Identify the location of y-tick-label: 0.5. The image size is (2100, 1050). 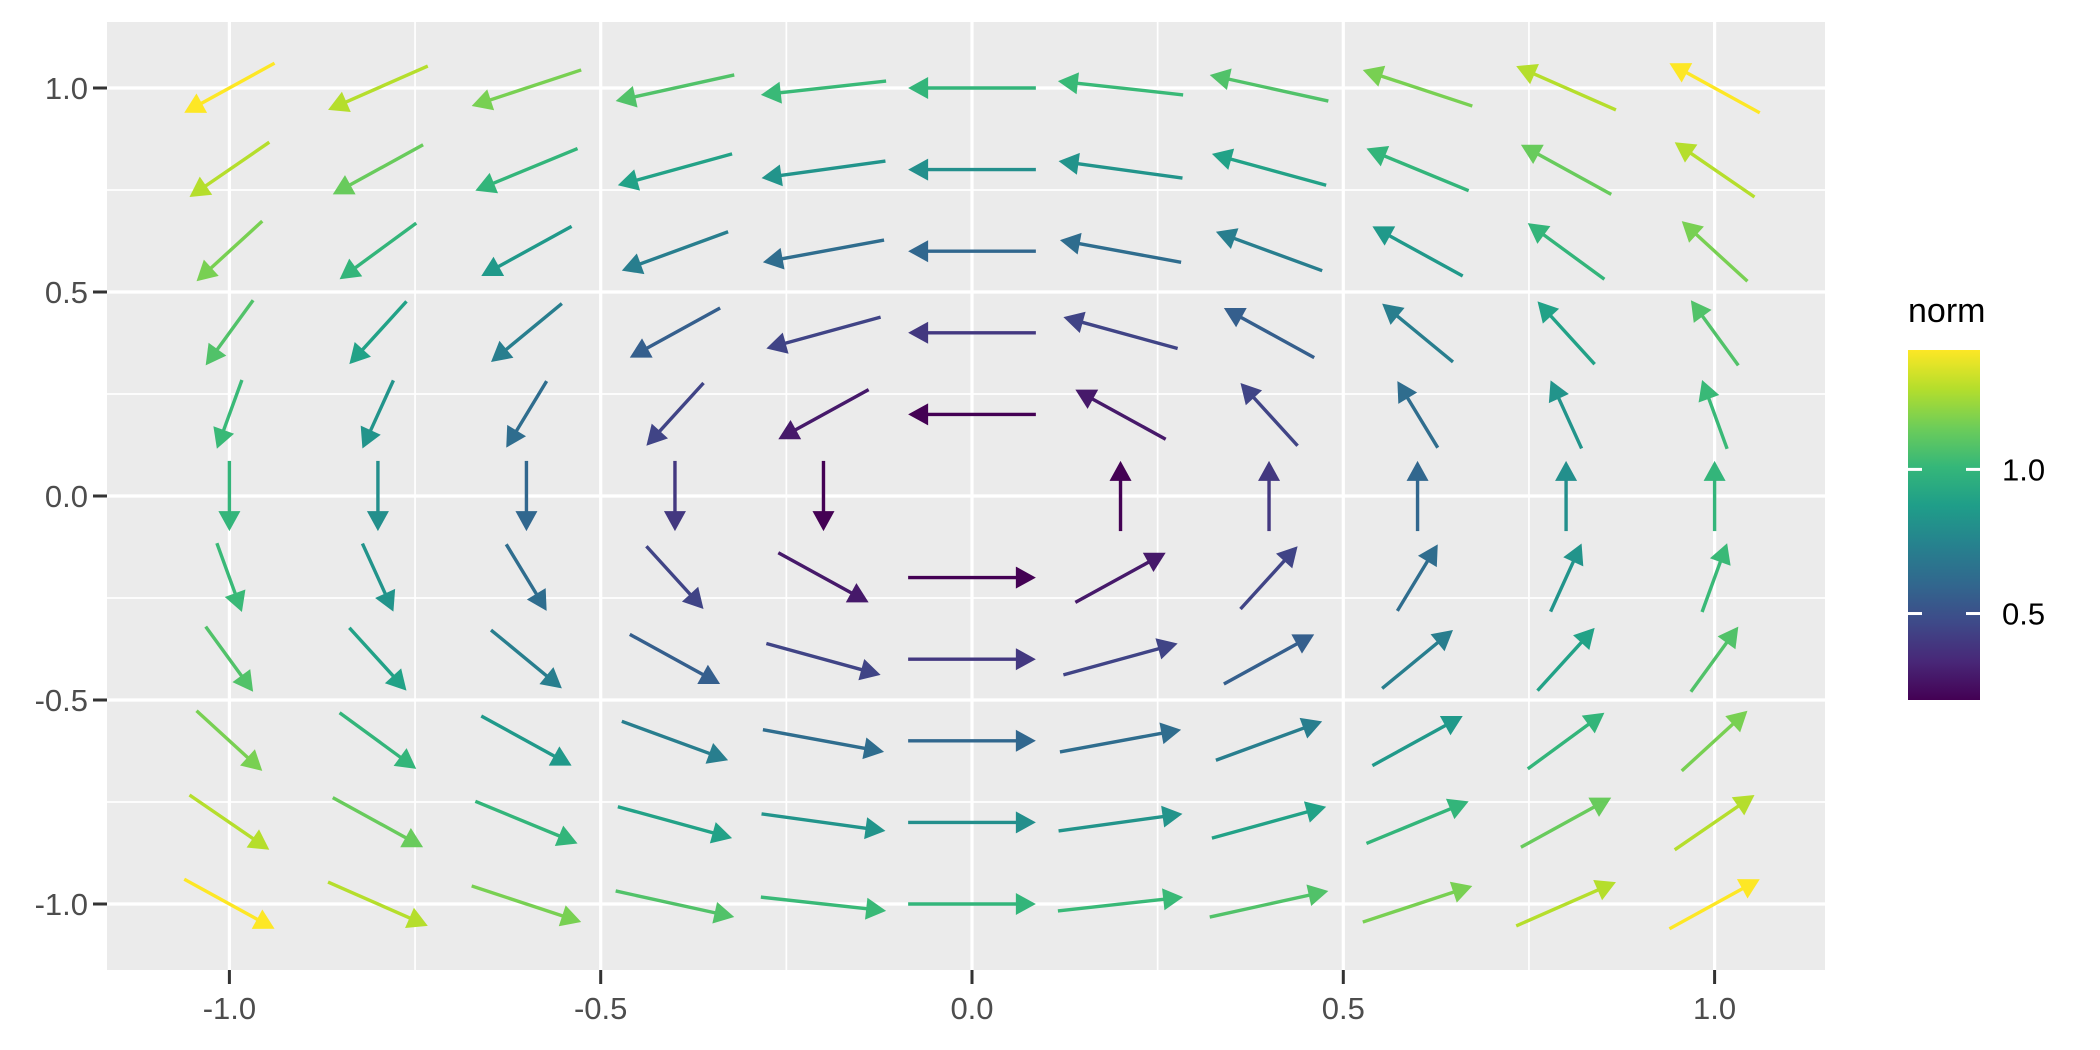
(66, 292).